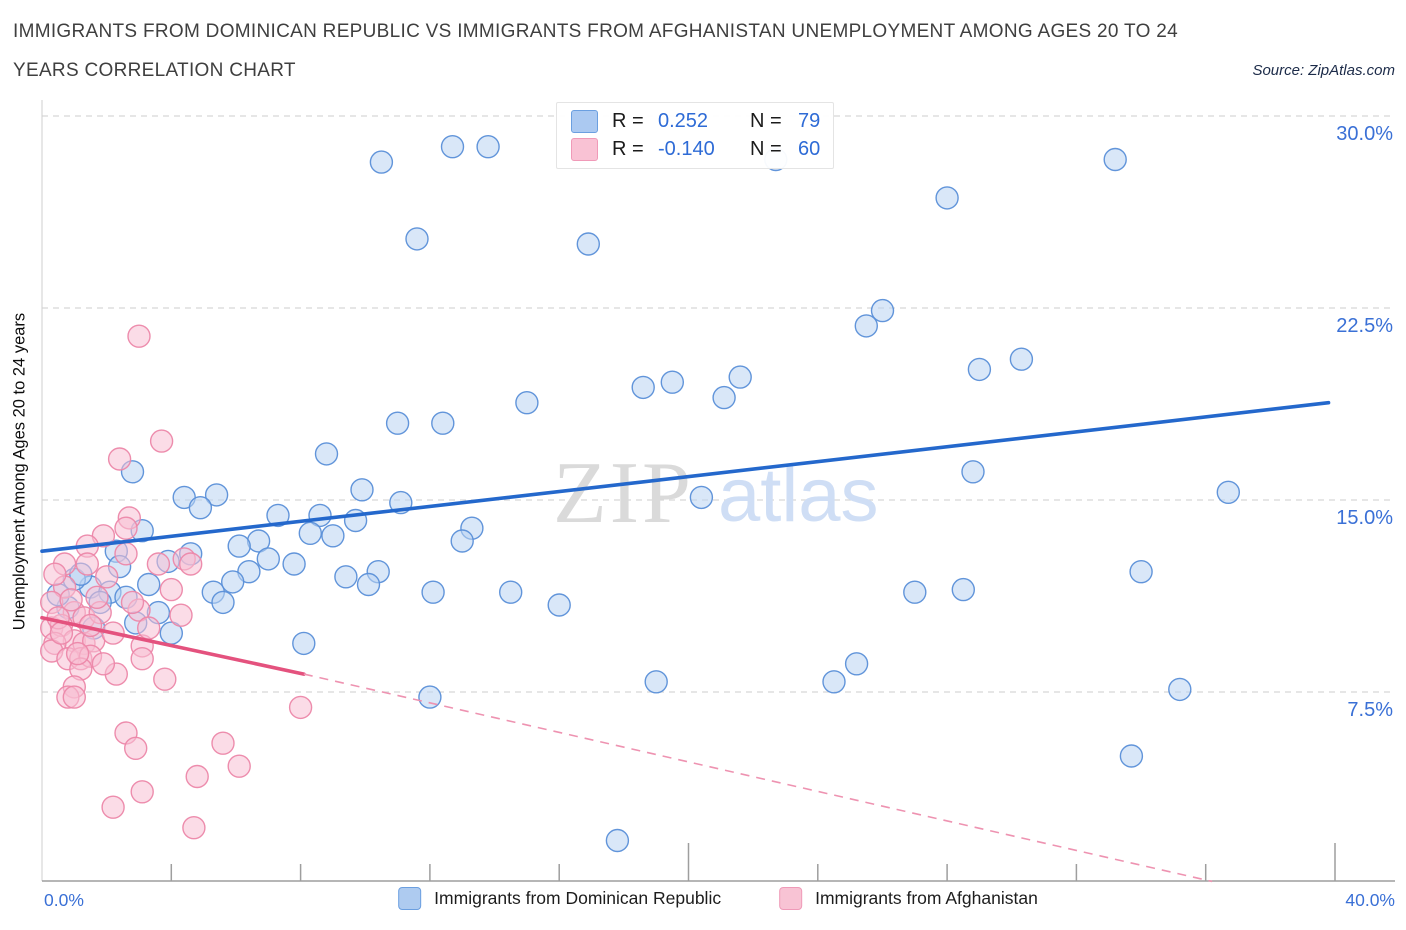 This screenshot has height=930, width=1406. What do you see at coordinates (623, 493) in the screenshot?
I see `watermark-zip: ZIP` at bounding box center [623, 493].